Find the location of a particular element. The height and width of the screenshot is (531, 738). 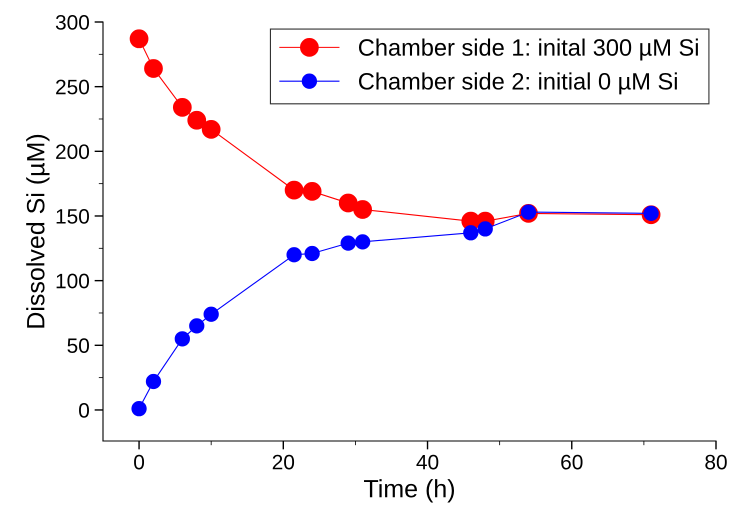

x-tick-label: 20 is located at coordinates (283, 462).